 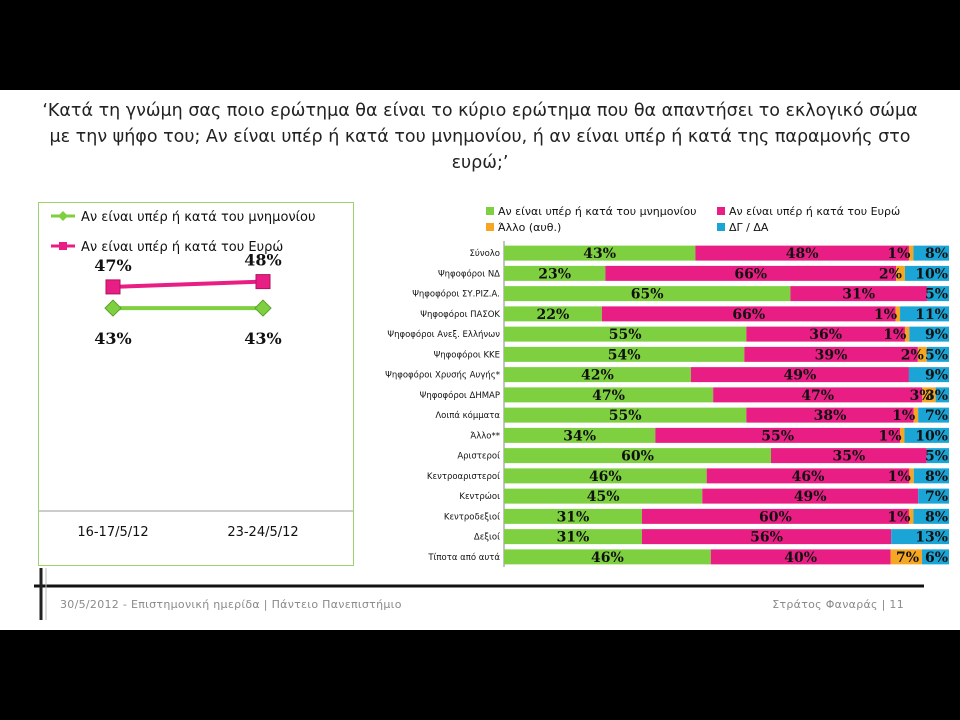 I want to click on bar-4-label-3: 9%, so click(x=936, y=335).